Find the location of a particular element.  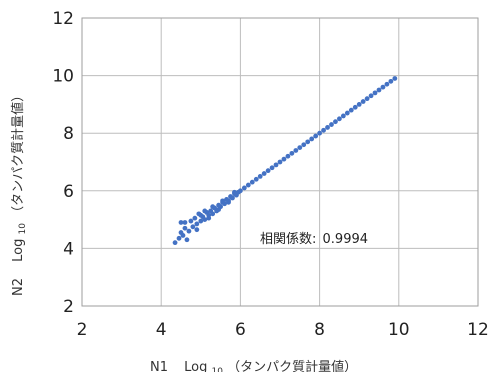

x-tick-label: 8 is located at coordinates (319, 330).